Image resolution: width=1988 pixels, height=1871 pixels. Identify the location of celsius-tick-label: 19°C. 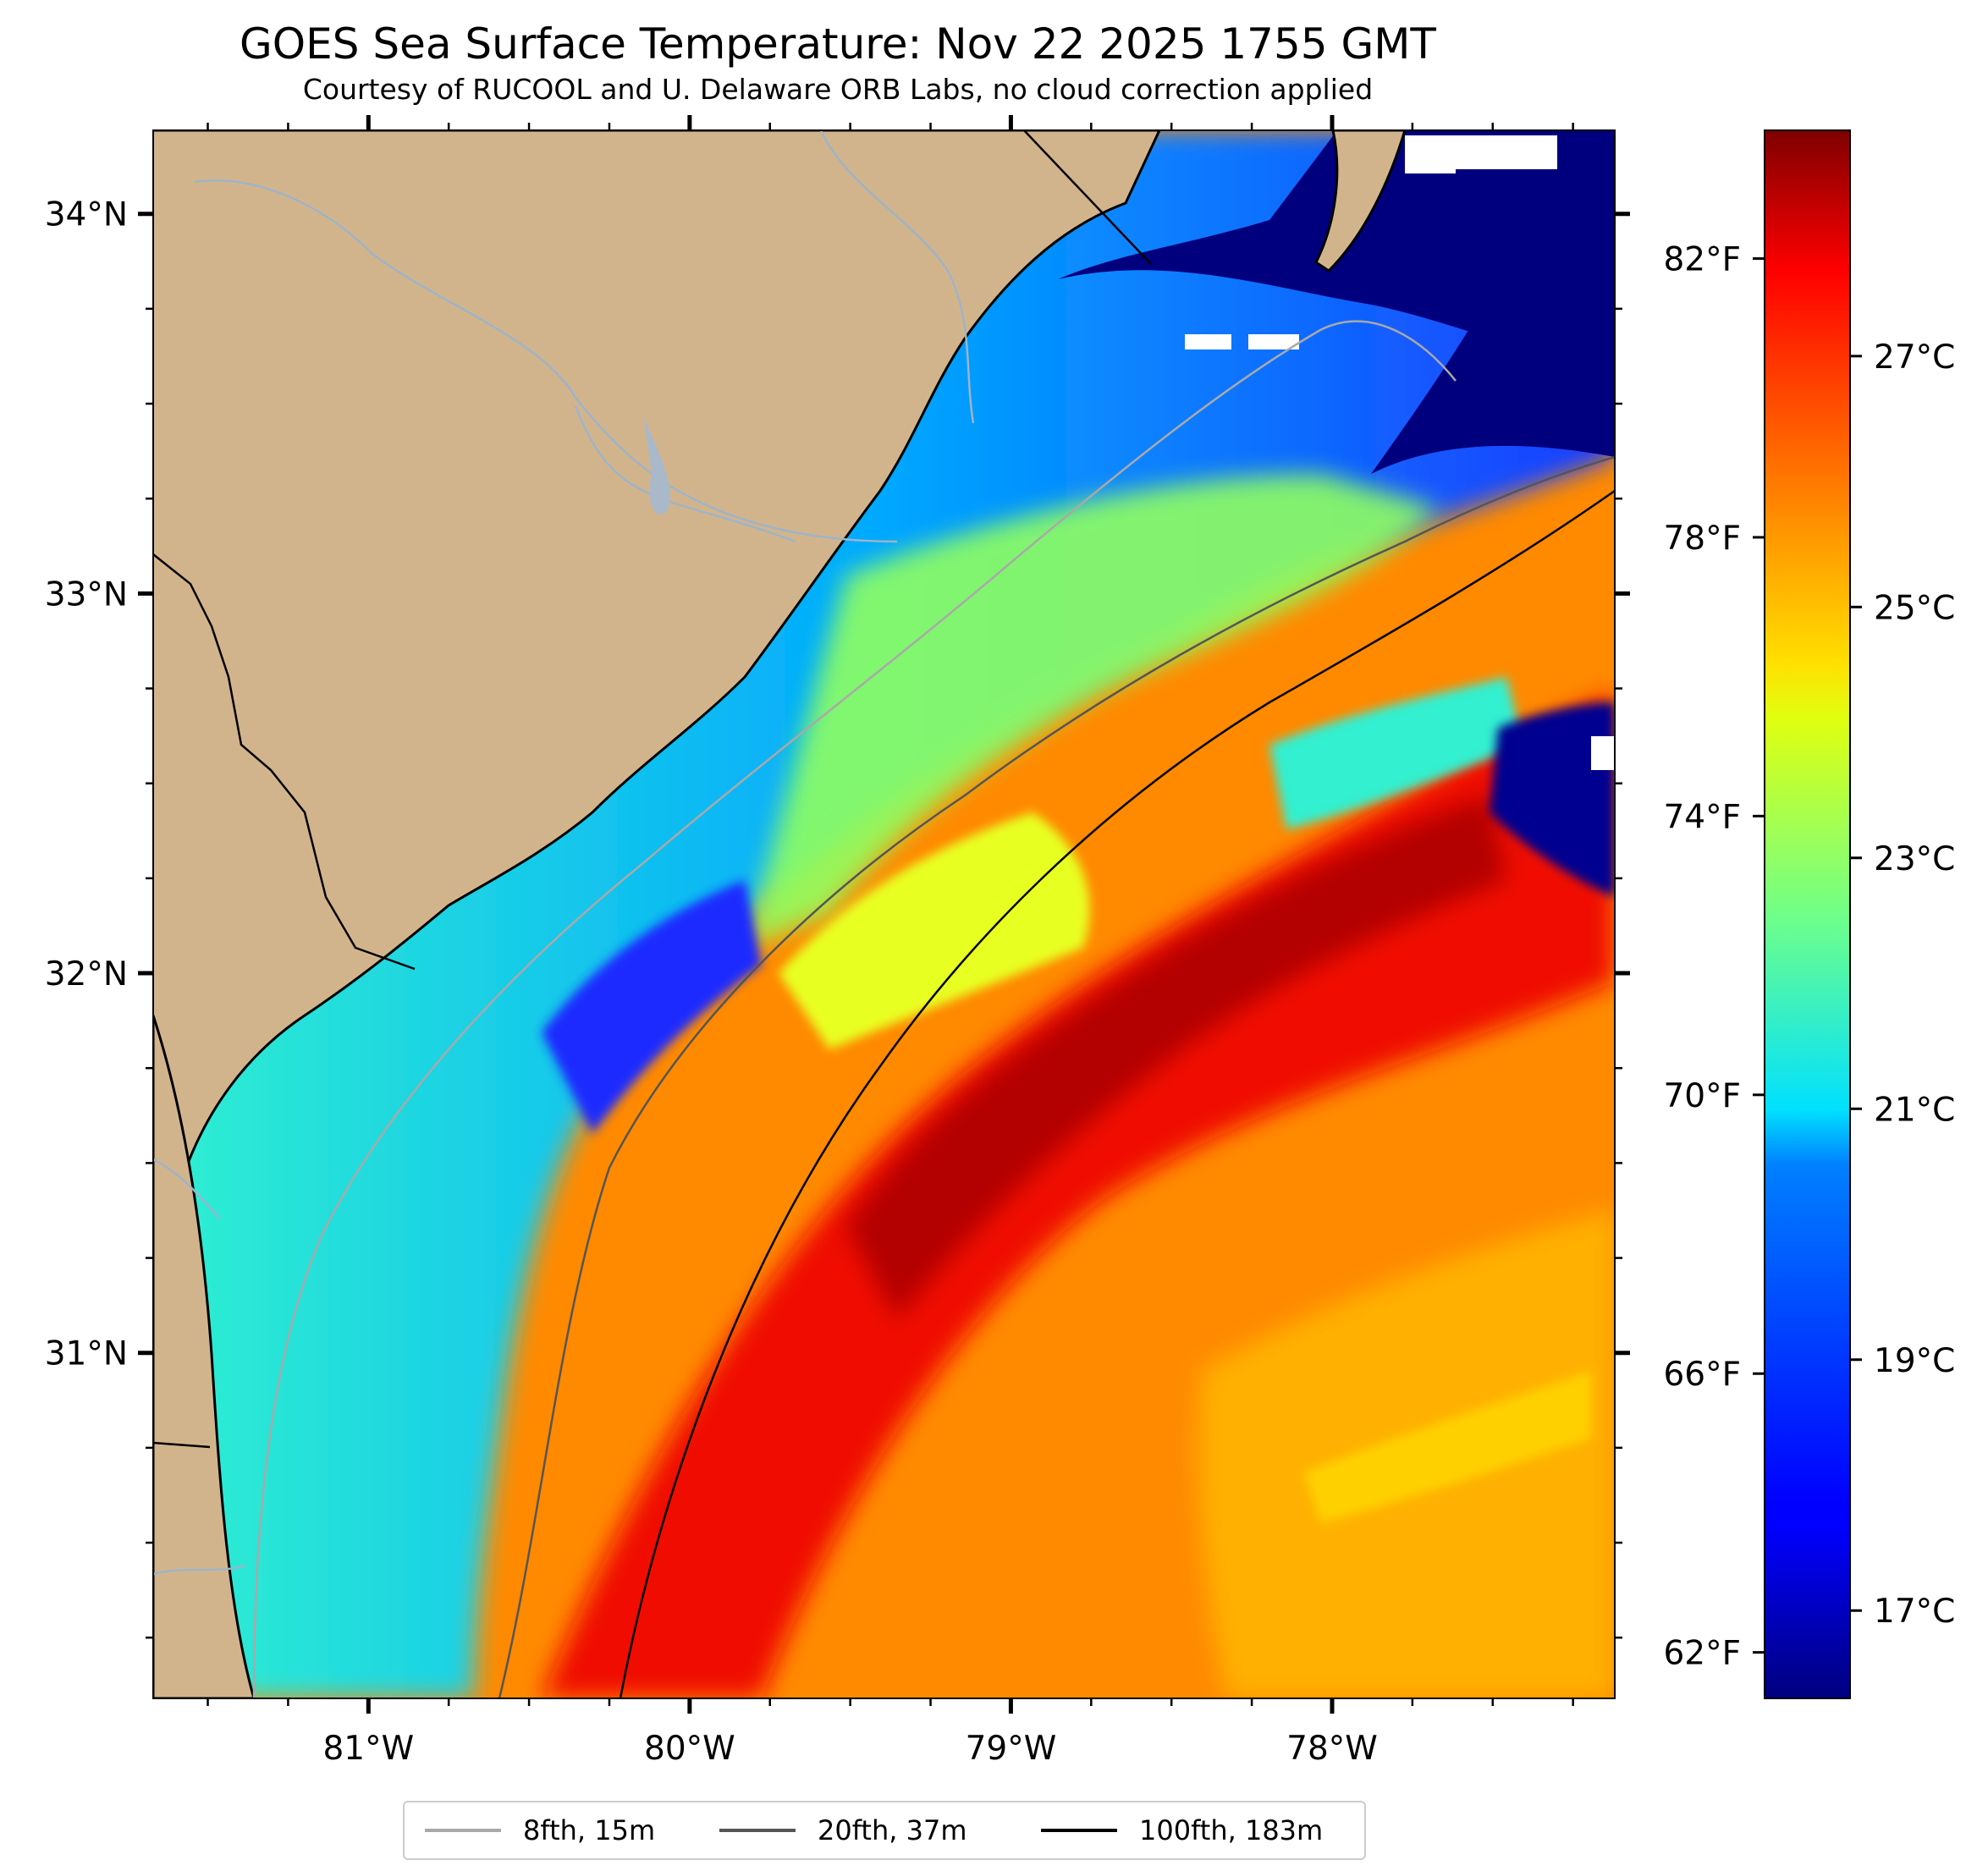
(1914, 1361).